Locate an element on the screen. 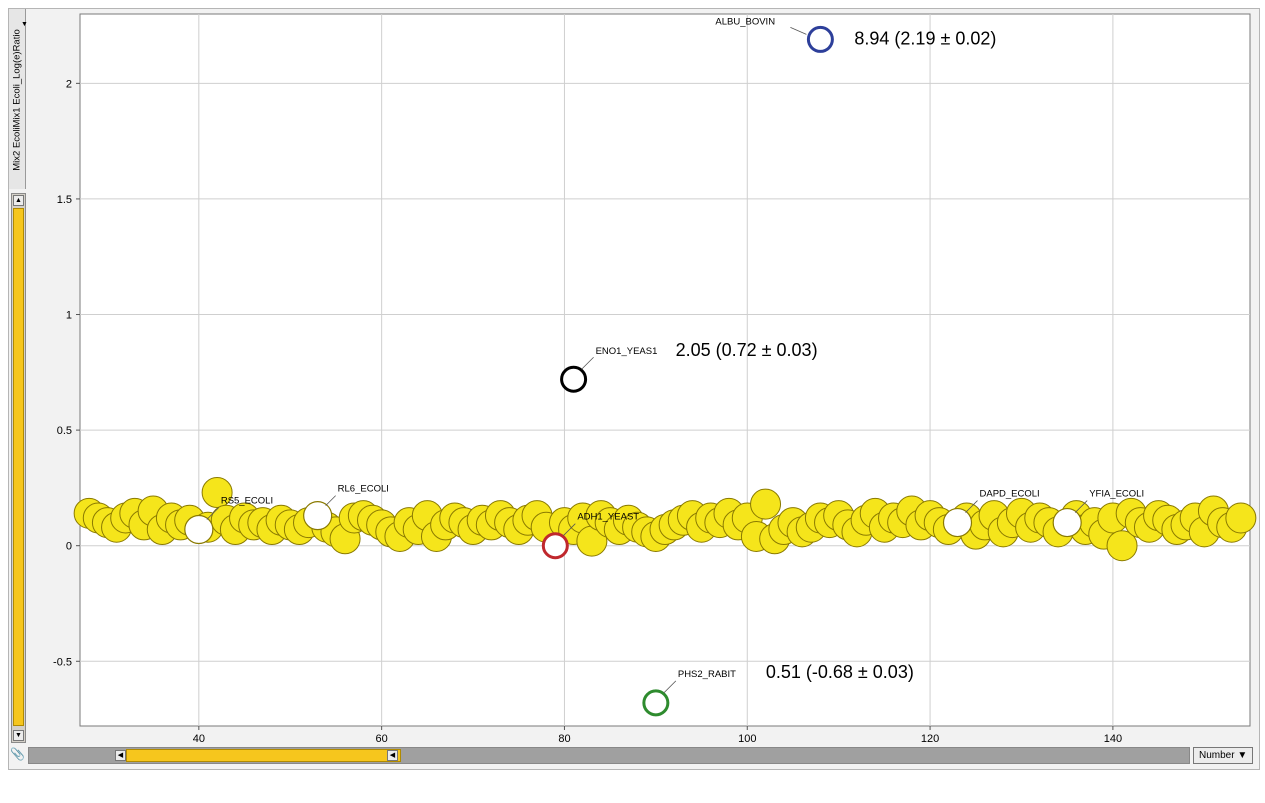  paperclip-icon: 📎 is located at coordinates (17, 754).